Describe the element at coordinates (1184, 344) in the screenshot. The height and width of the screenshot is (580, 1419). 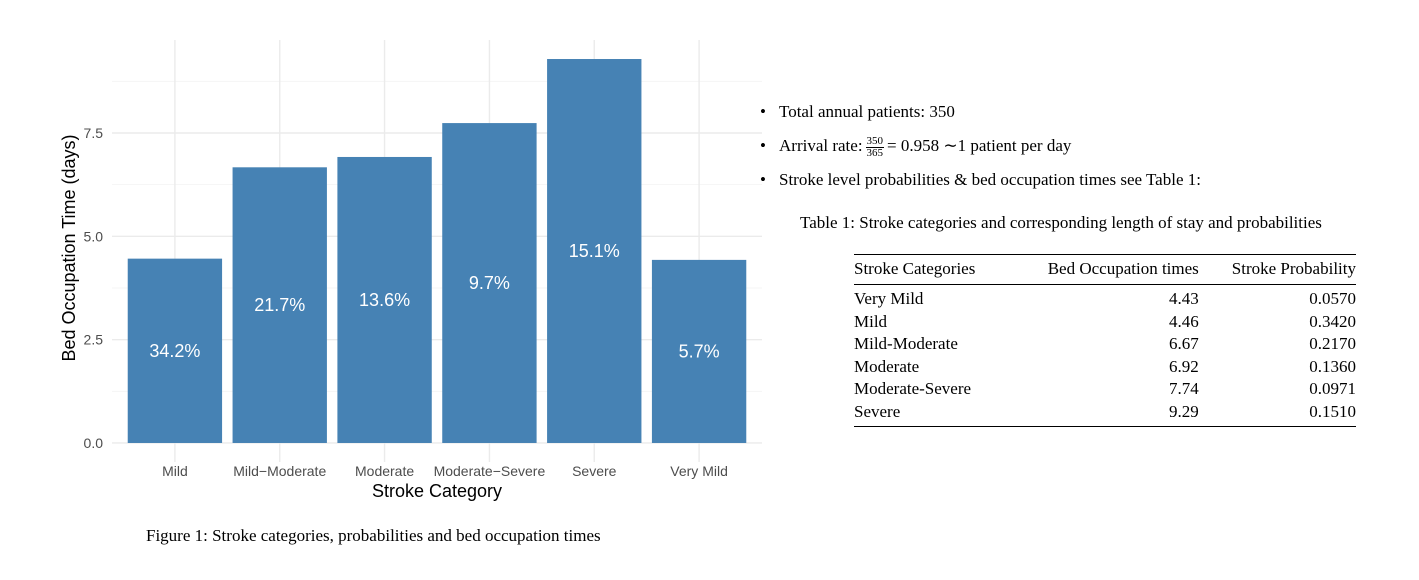
I see `table-cell: 6.67` at that location.